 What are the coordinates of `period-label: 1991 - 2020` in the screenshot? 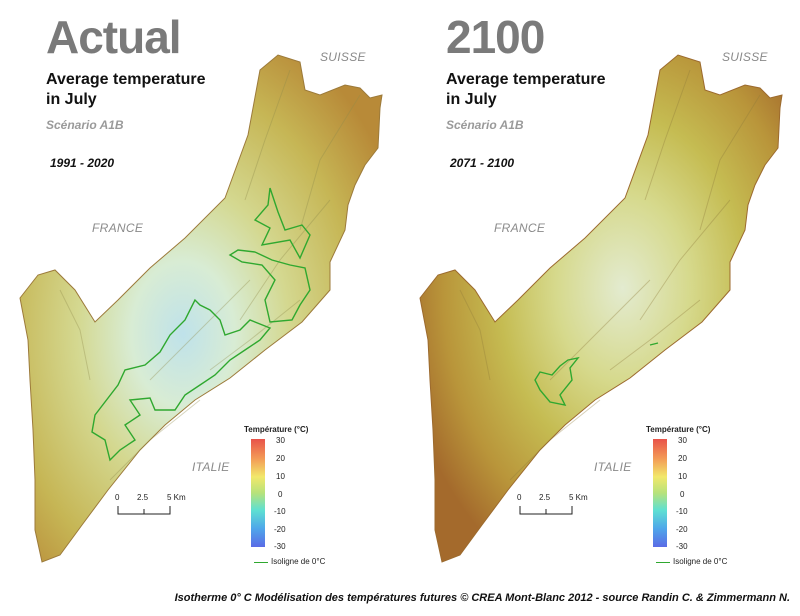 It's located at (82, 163).